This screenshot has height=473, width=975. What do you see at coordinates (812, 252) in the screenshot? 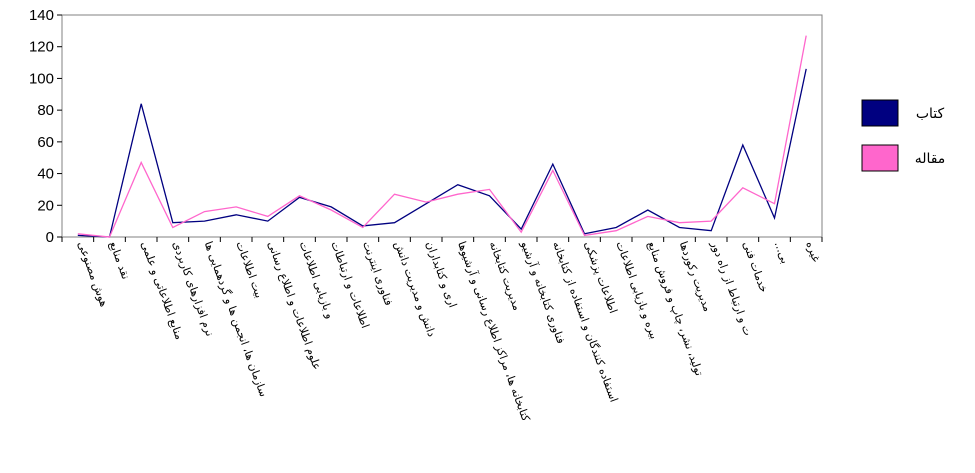
I see `x-category-label: غیره` at bounding box center [812, 252].